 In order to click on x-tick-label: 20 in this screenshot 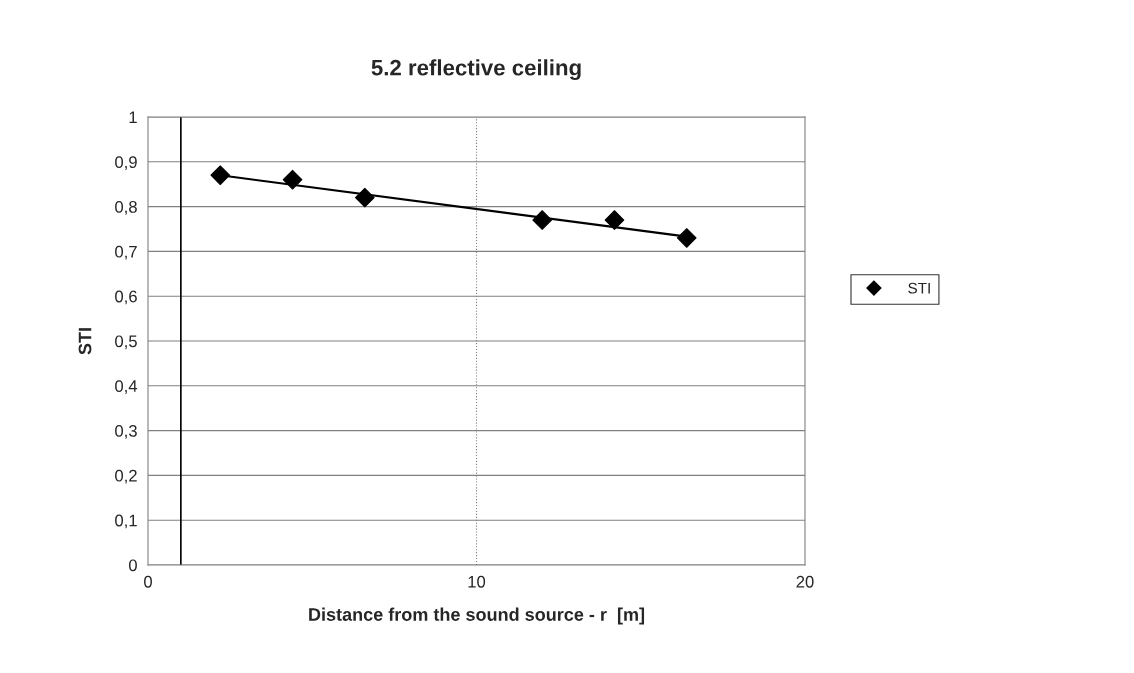, I will do `click(805, 581)`.